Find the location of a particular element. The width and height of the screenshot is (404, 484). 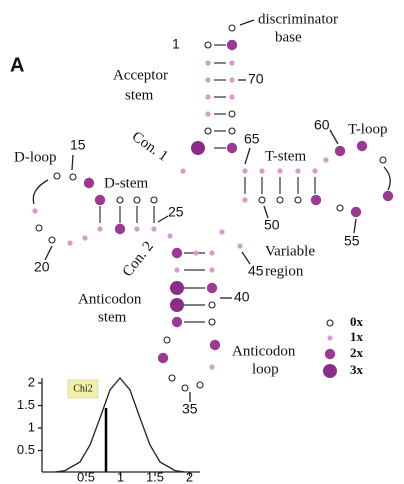

panel-label: A is located at coordinates (17, 65).